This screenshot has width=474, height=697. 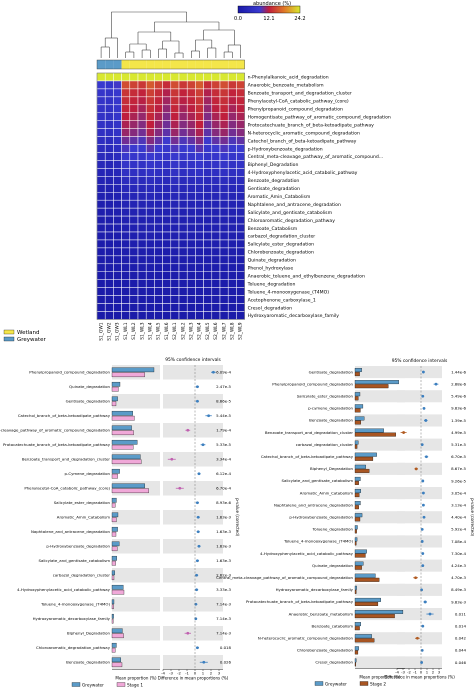 I want to click on p-value: 8.93e-6, so click(x=223, y=502).